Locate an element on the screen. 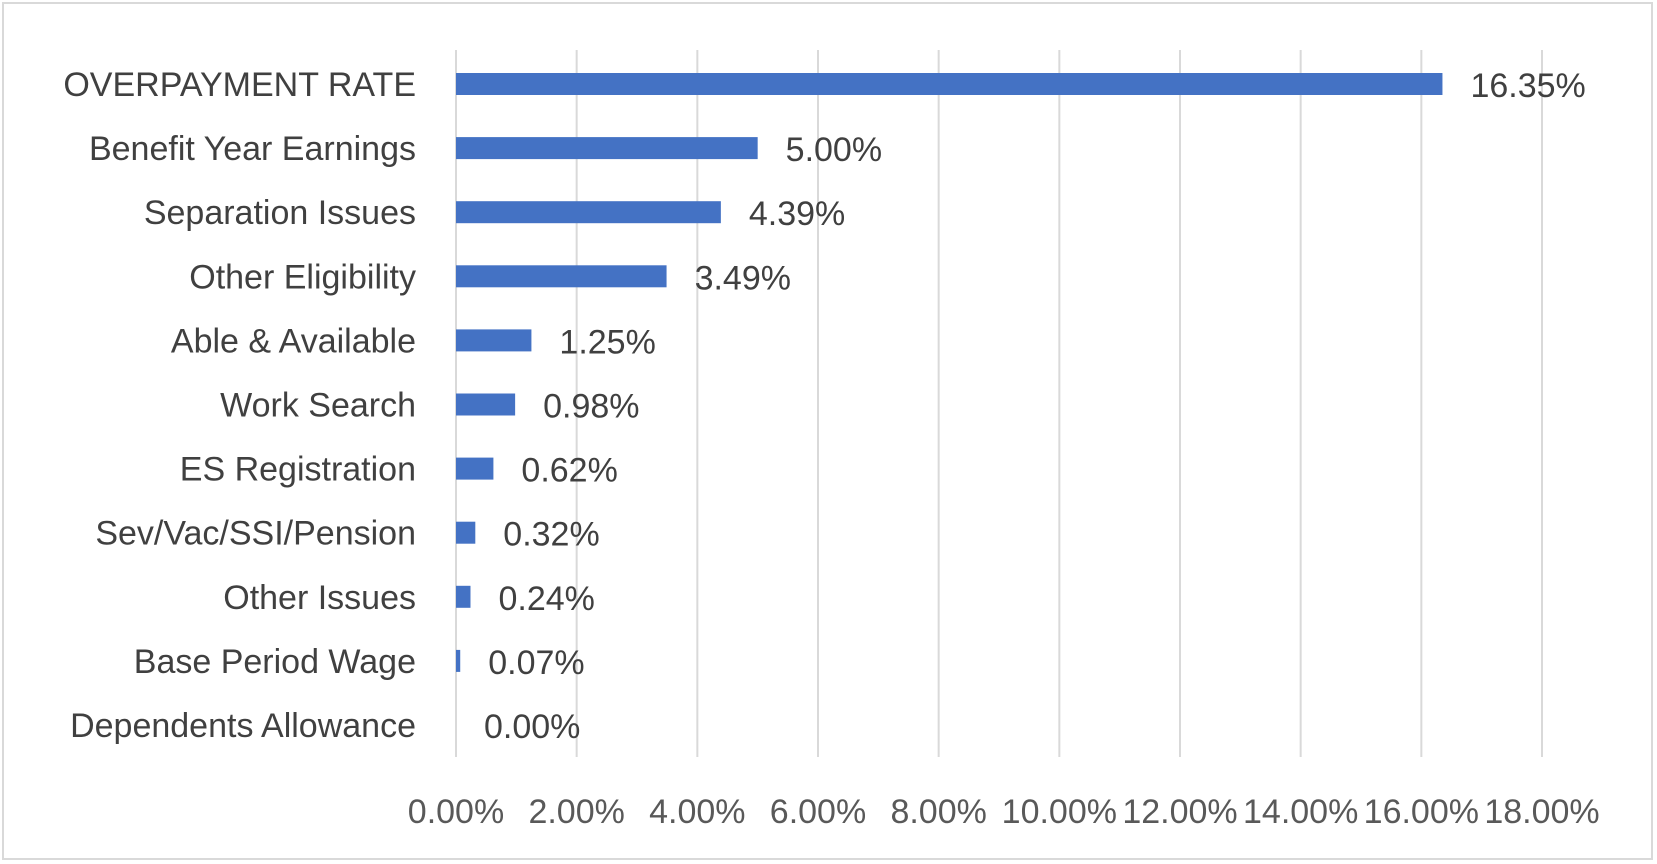 The image size is (1657, 864). data-label: 0.24% is located at coordinates (546, 599).